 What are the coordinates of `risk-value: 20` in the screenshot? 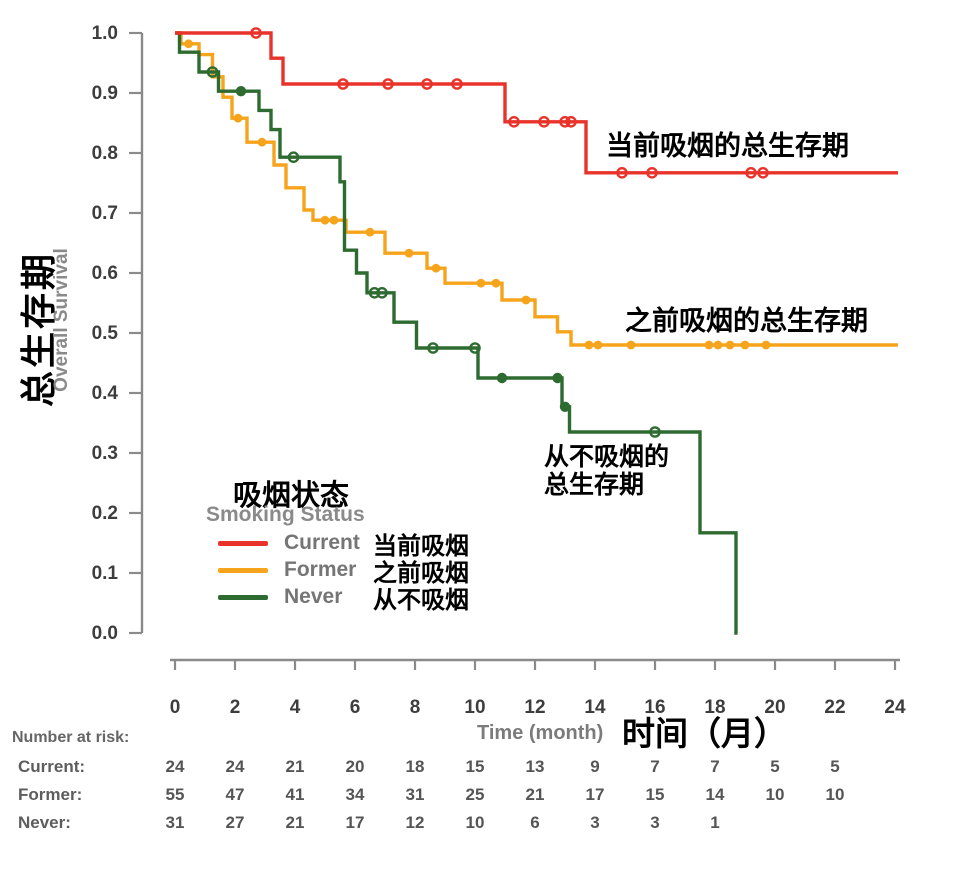 It's located at (355, 766).